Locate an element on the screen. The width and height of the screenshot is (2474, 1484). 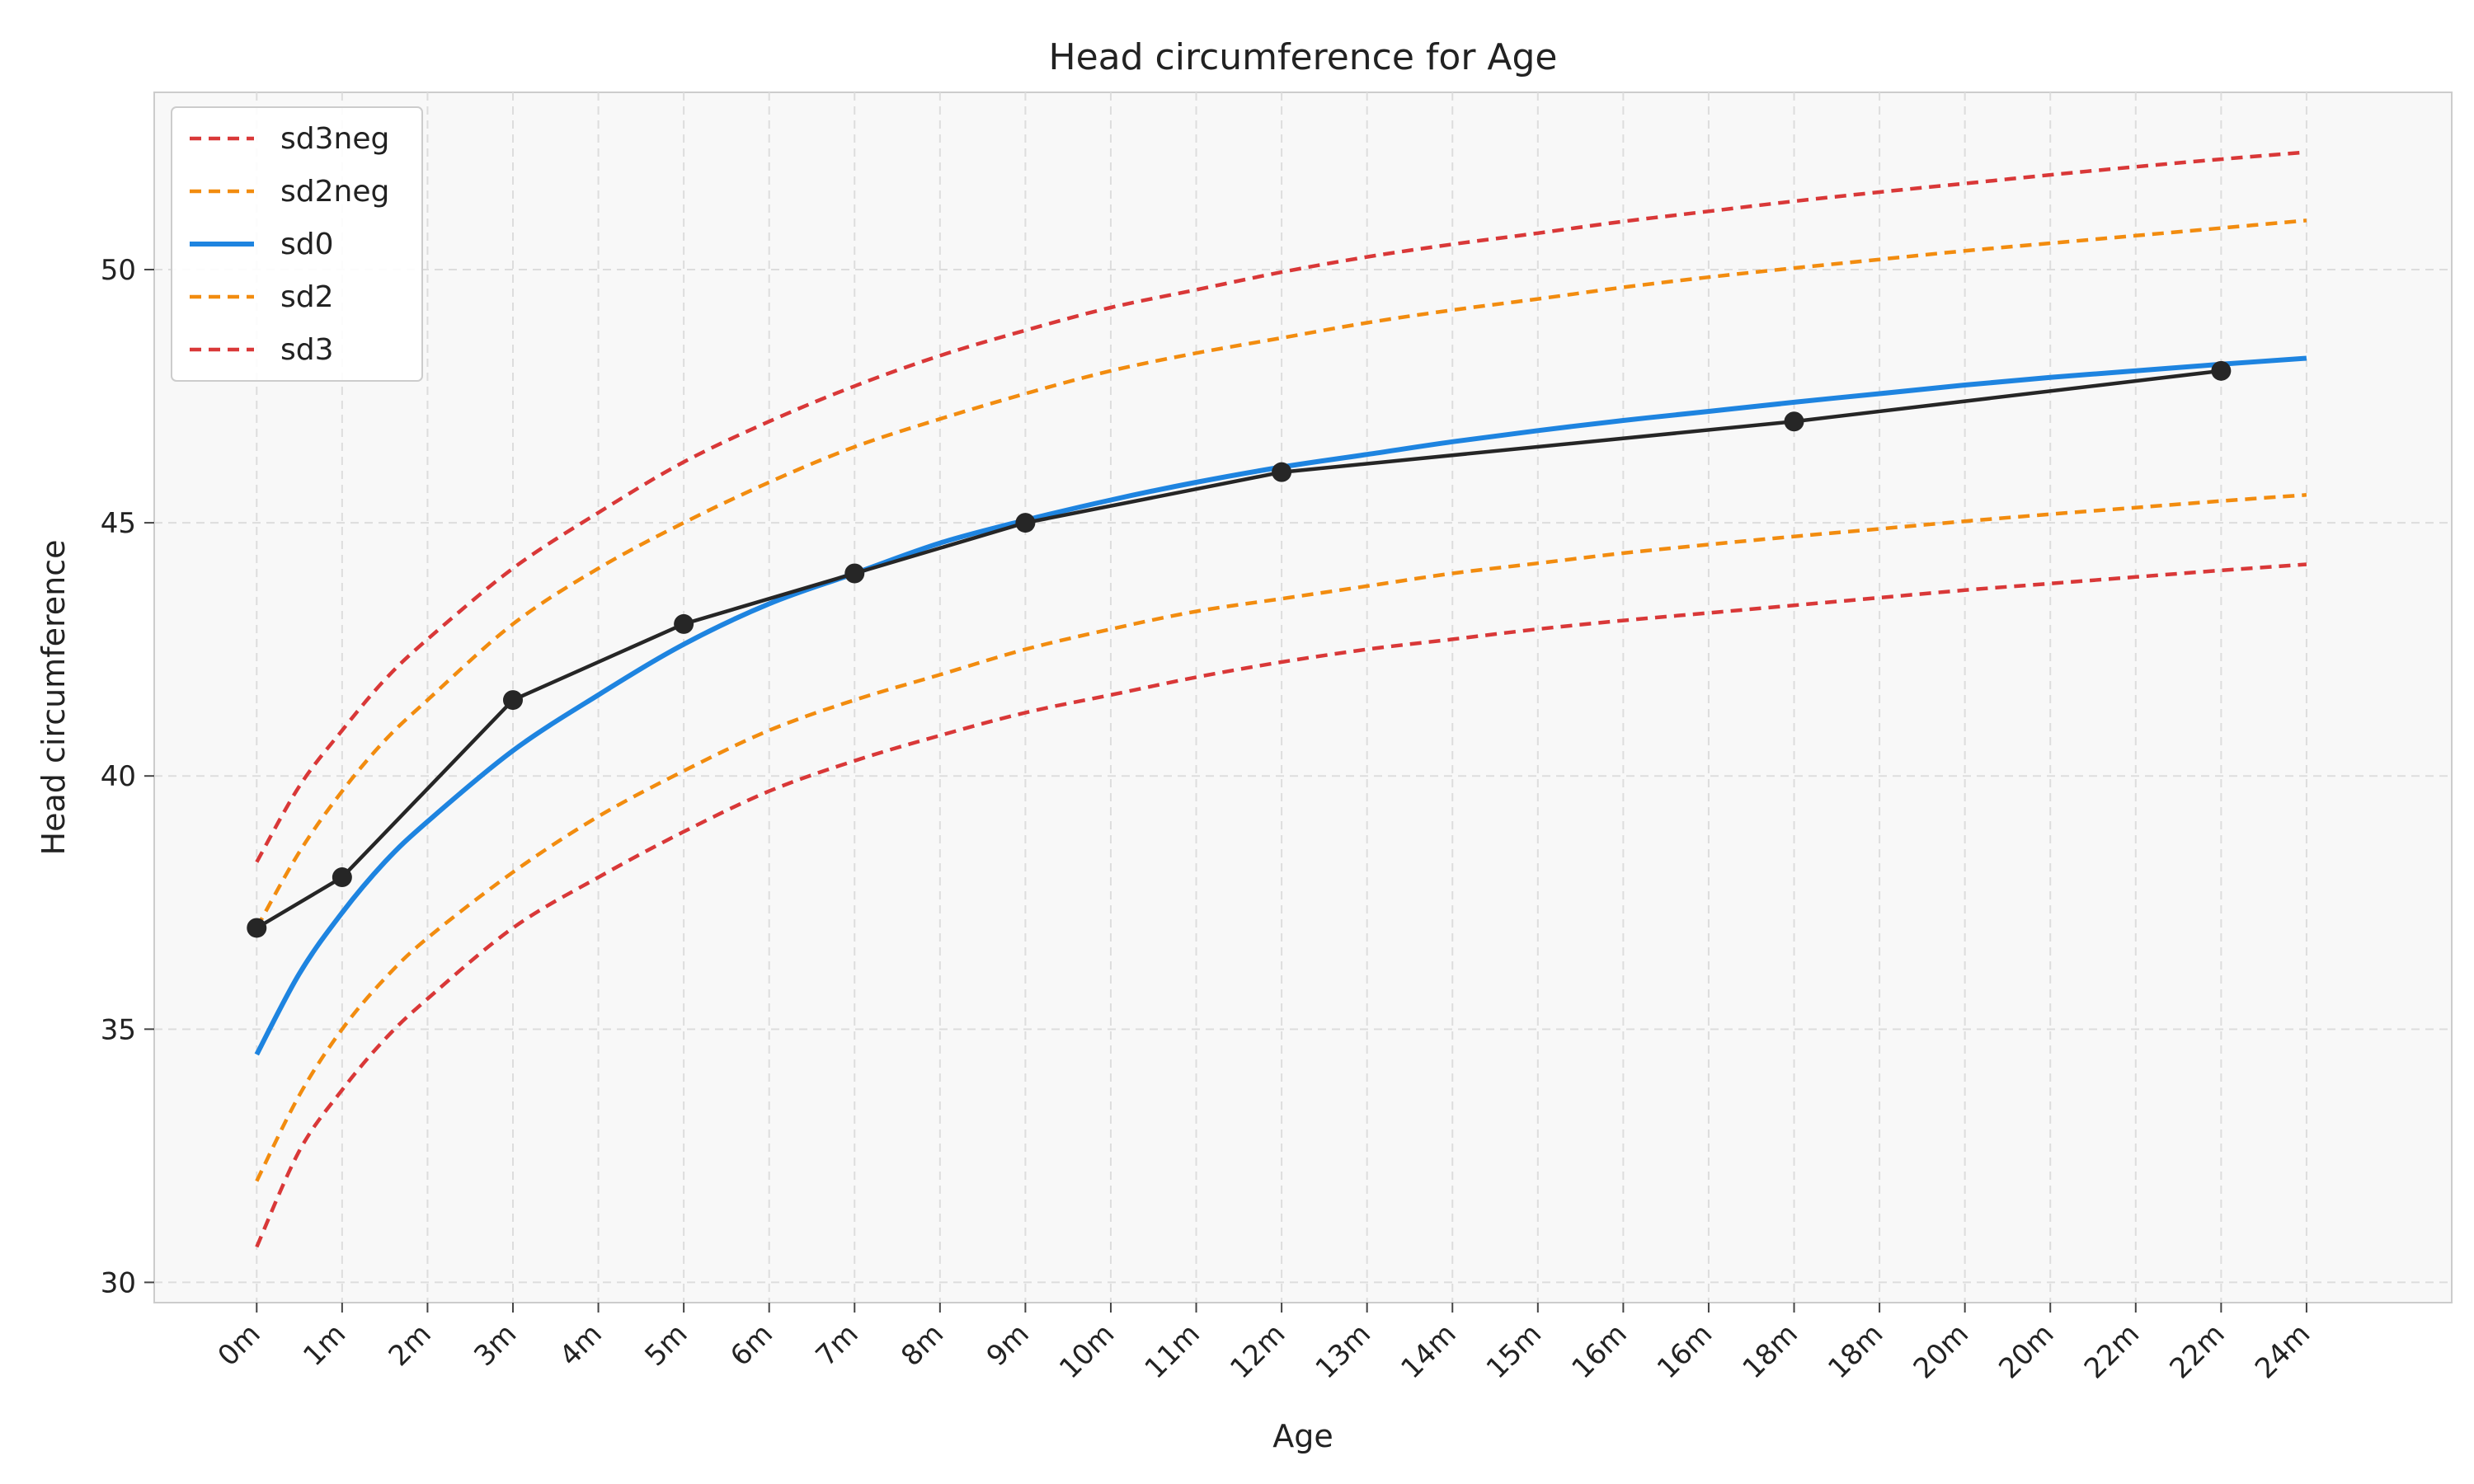
legend-label: sd3 is located at coordinates (307, 350).